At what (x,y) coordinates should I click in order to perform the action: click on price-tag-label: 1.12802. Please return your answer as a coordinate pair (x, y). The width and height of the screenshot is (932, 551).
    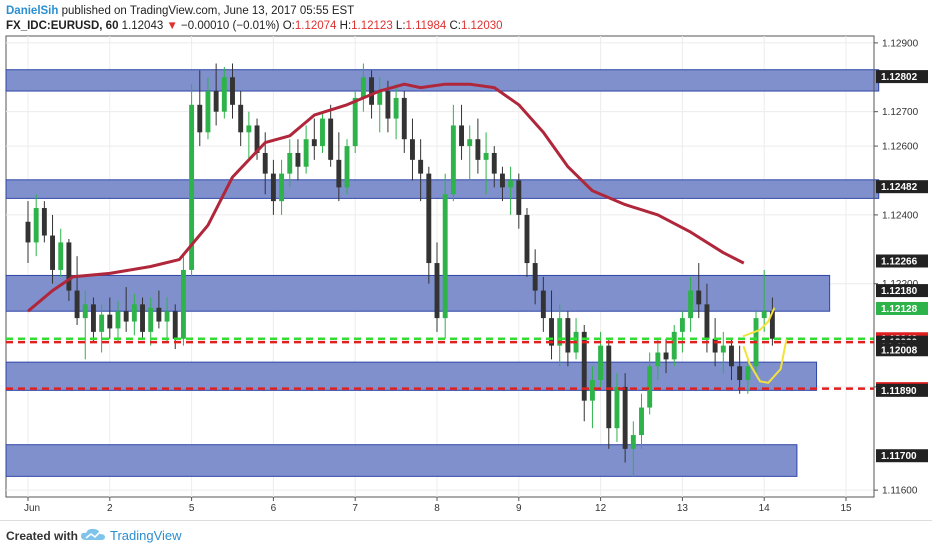
    Looking at the image, I should click on (899, 77).